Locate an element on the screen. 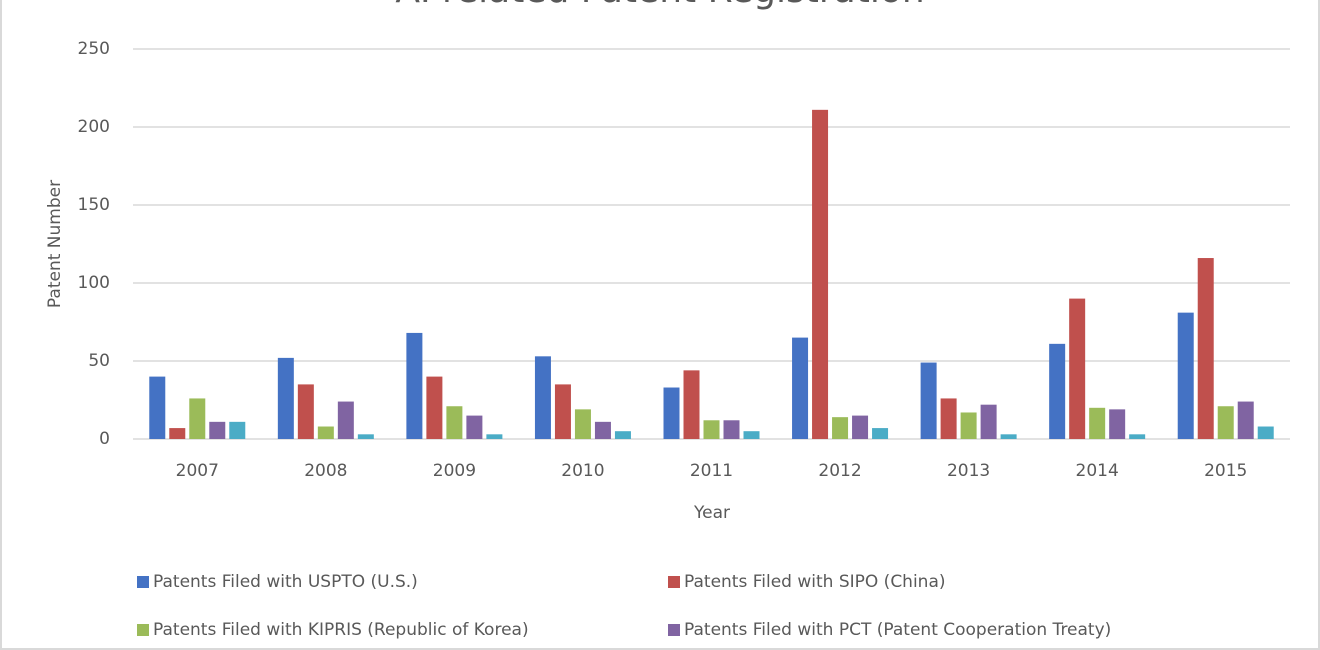 The width and height of the screenshot is (1320, 650). y-tick-label: 50 is located at coordinates (99, 361).